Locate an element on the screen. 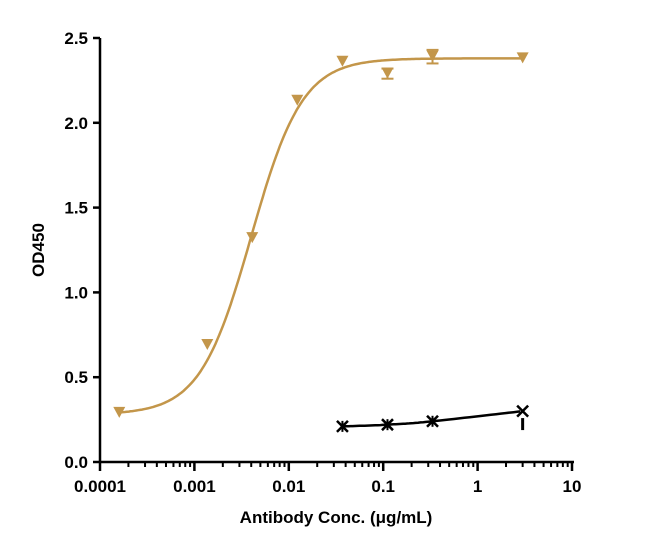 The width and height of the screenshot is (650, 546). y-tick-label: 0.0 is located at coordinates (76, 462).